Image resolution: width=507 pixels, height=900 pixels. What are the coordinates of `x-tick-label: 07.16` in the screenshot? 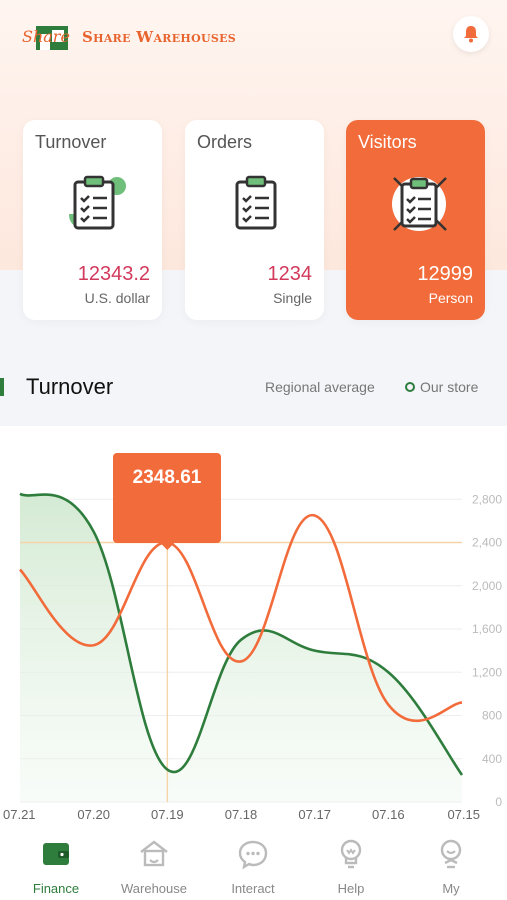 It's located at (388, 814).